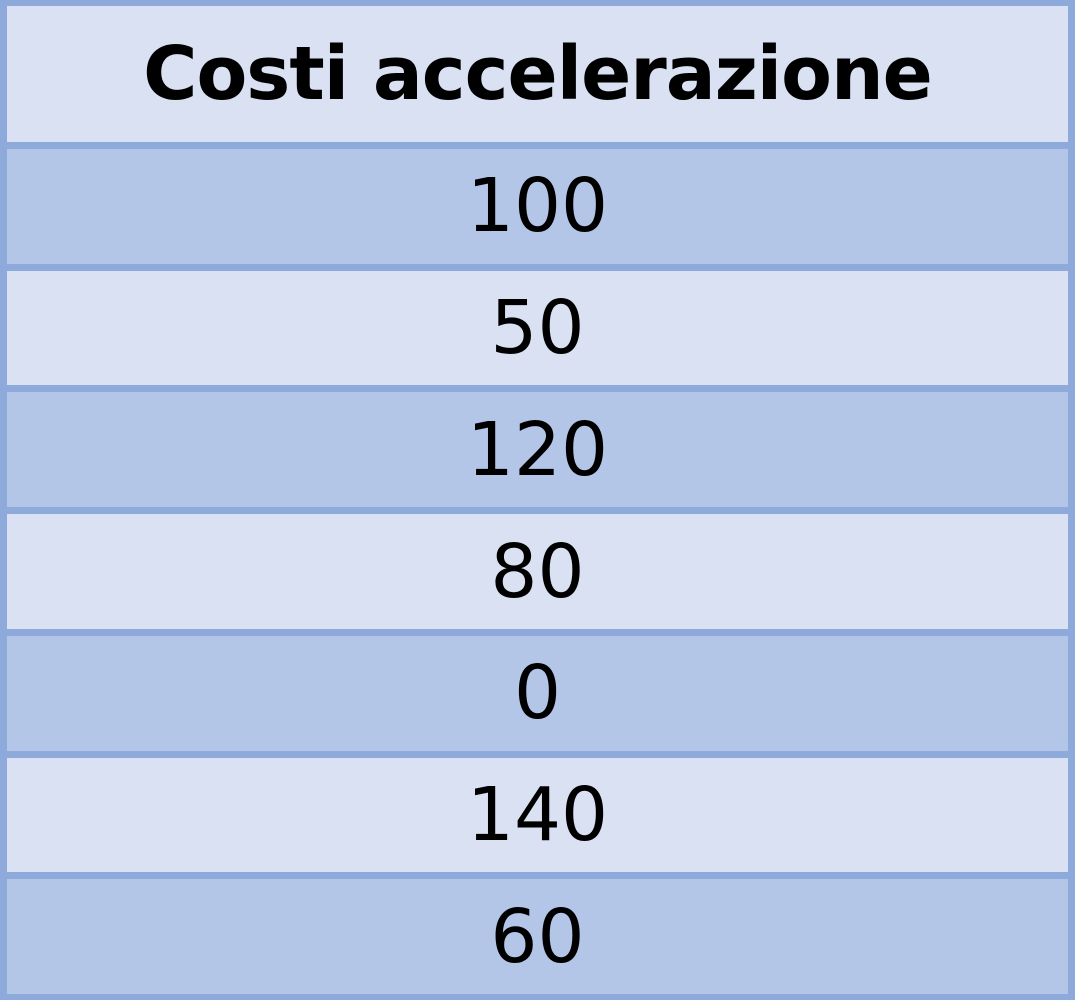 The image size is (1075, 1000). Describe the element at coordinates (537, 74) in the screenshot. I see `table-header: Costi accelerazione` at that location.